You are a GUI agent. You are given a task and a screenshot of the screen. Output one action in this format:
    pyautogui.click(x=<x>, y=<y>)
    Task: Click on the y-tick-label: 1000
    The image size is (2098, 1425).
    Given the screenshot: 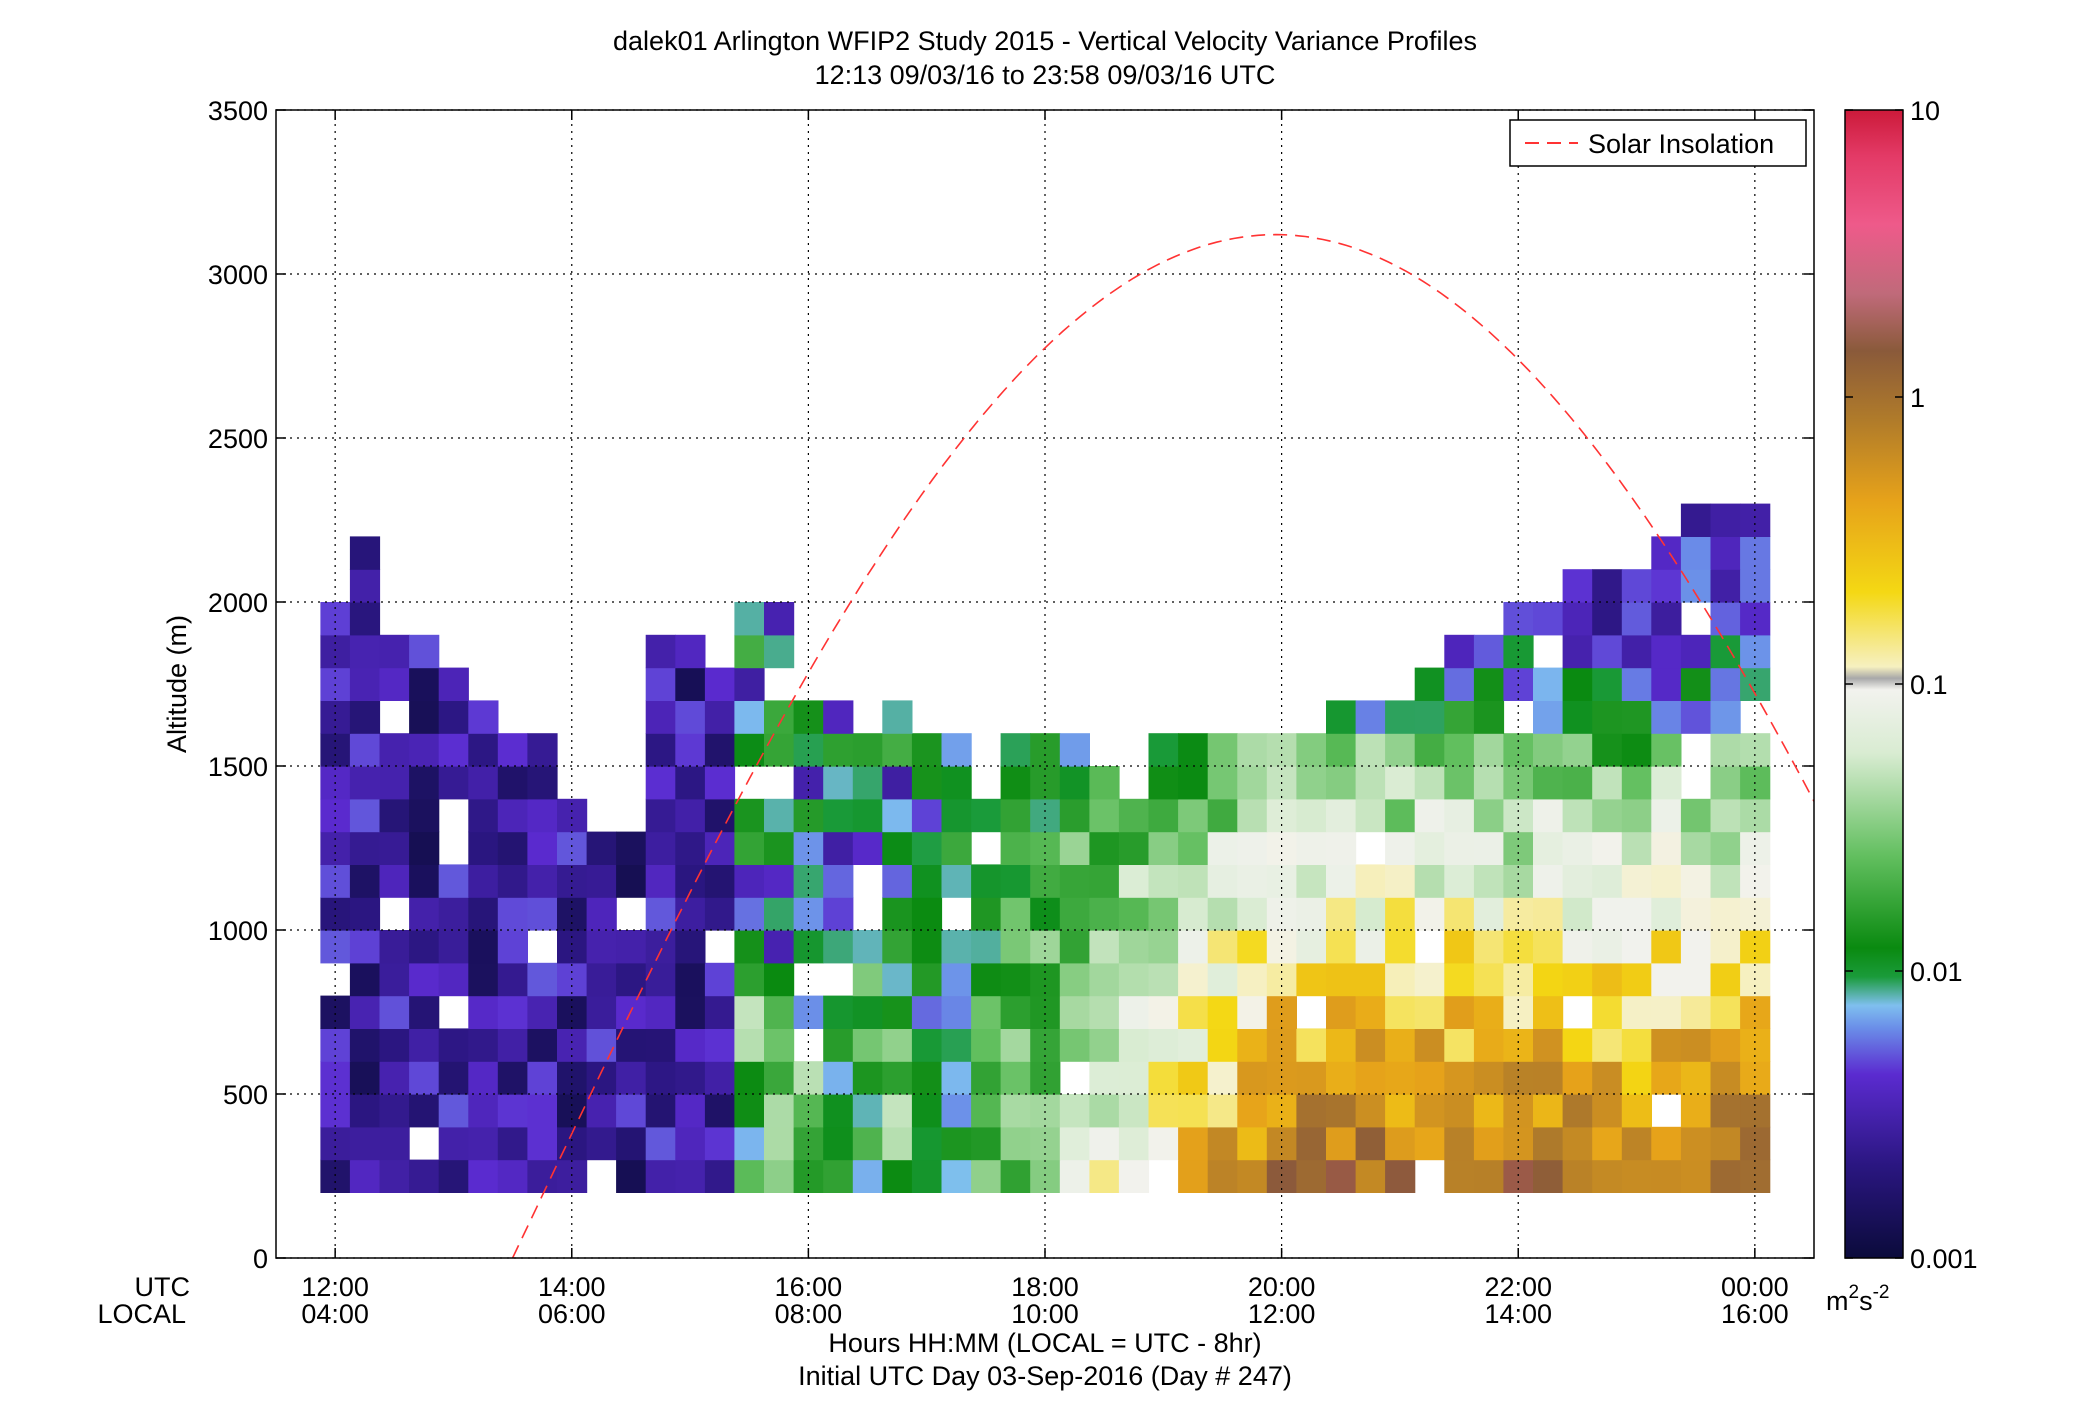 What is the action you would take?
    pyautogui.click(x=238, y=931)
    